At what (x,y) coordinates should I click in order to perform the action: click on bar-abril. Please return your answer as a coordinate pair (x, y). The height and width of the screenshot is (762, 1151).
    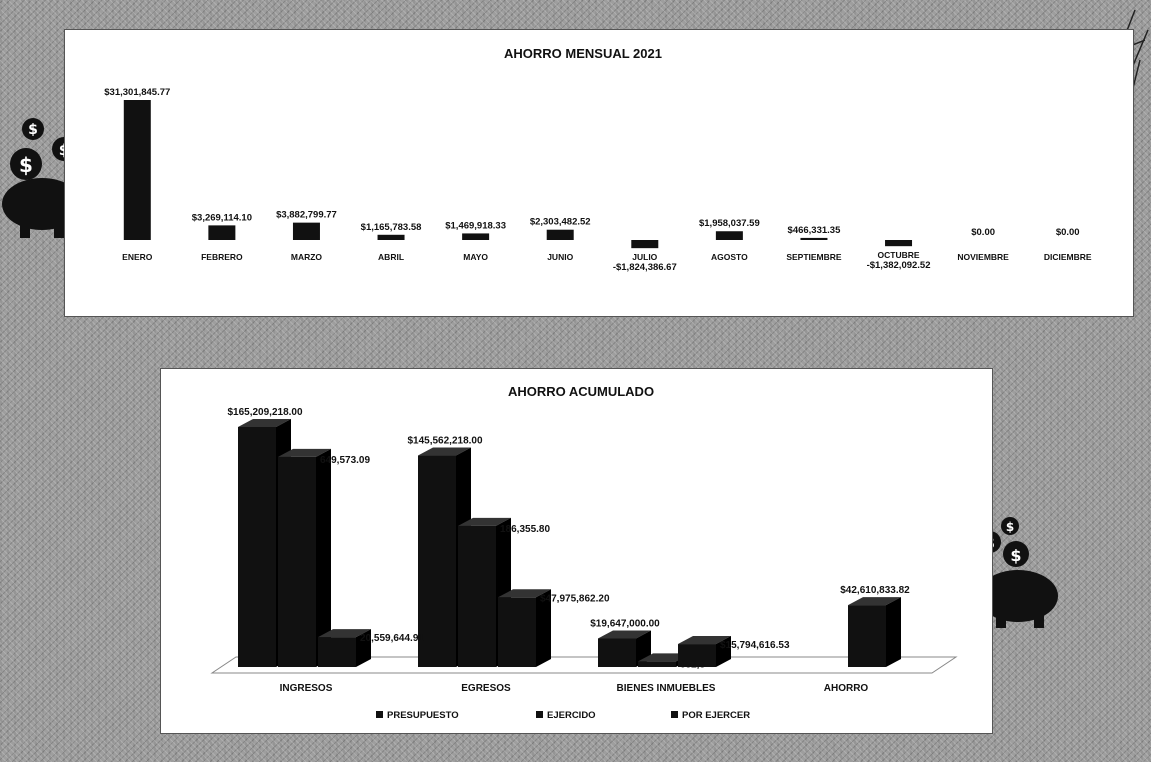
    Looking at the image, I should click on (391, 237).